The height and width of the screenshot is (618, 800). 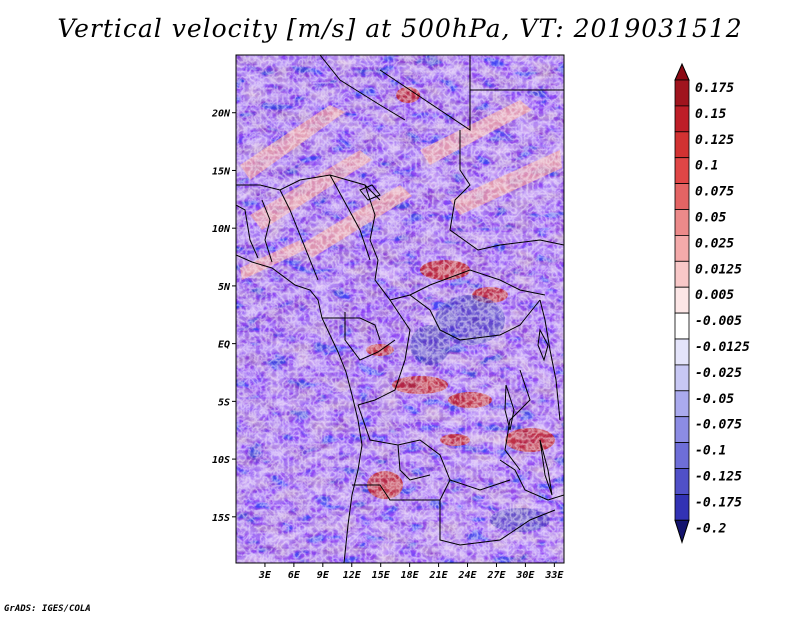 I want to click on lat-tick-label: 15S, so click(x=221, y=518).